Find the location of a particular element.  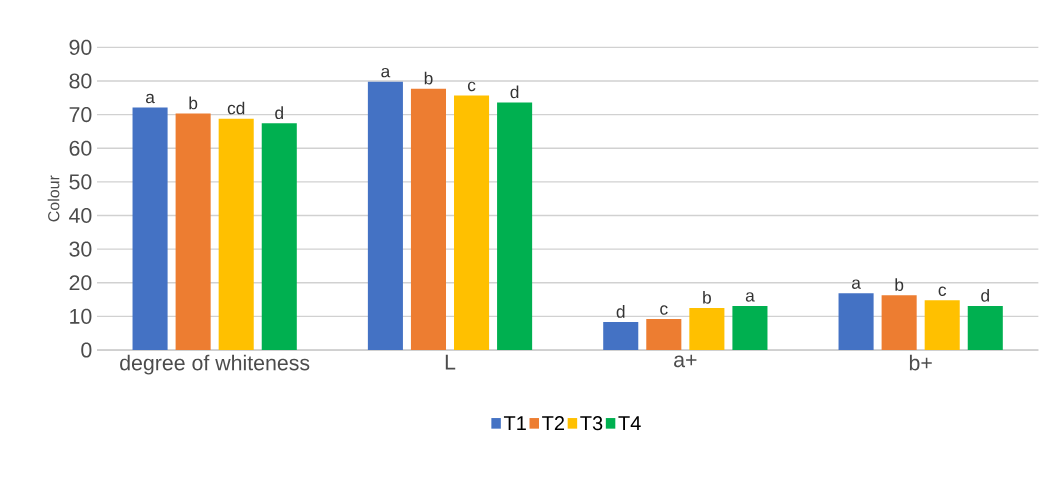

x-tick-label: a+ is located at coordinates (685, 361).